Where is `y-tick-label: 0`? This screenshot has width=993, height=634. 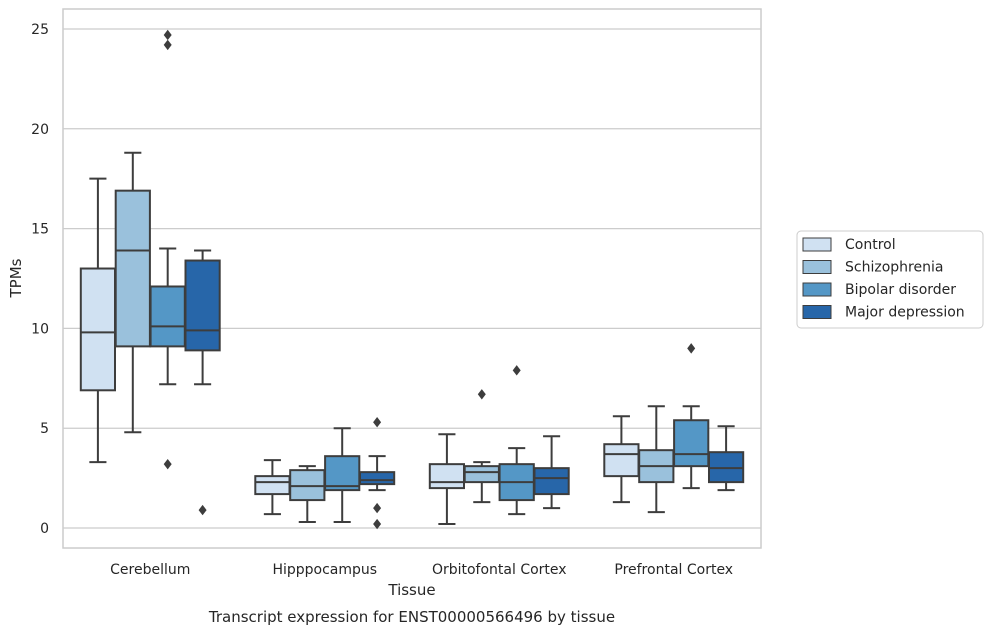 y-tick-label: 0 is located at coordinates (44, 529).